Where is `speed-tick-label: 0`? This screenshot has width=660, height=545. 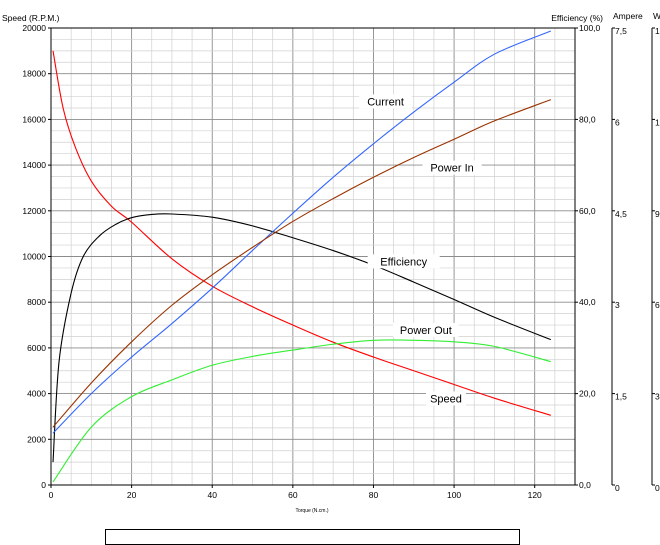 speed-tick-label: 0 is located at coordinates (43, 485).